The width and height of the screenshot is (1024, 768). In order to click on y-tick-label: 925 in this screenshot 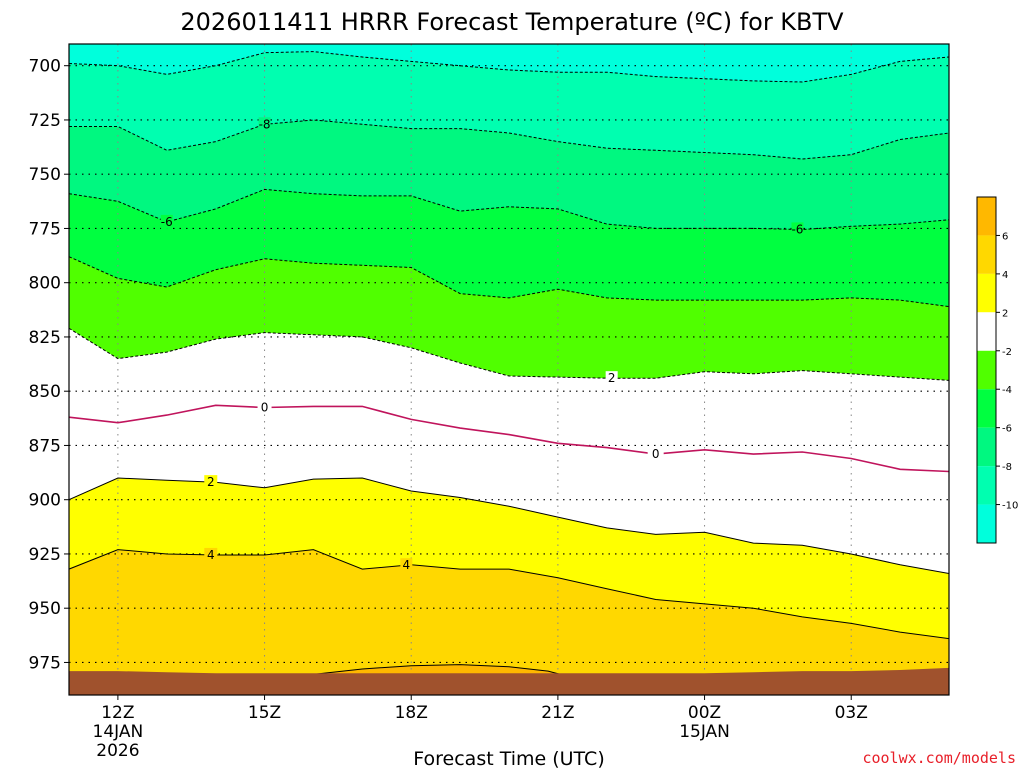, I will do `click(45, 555)`.